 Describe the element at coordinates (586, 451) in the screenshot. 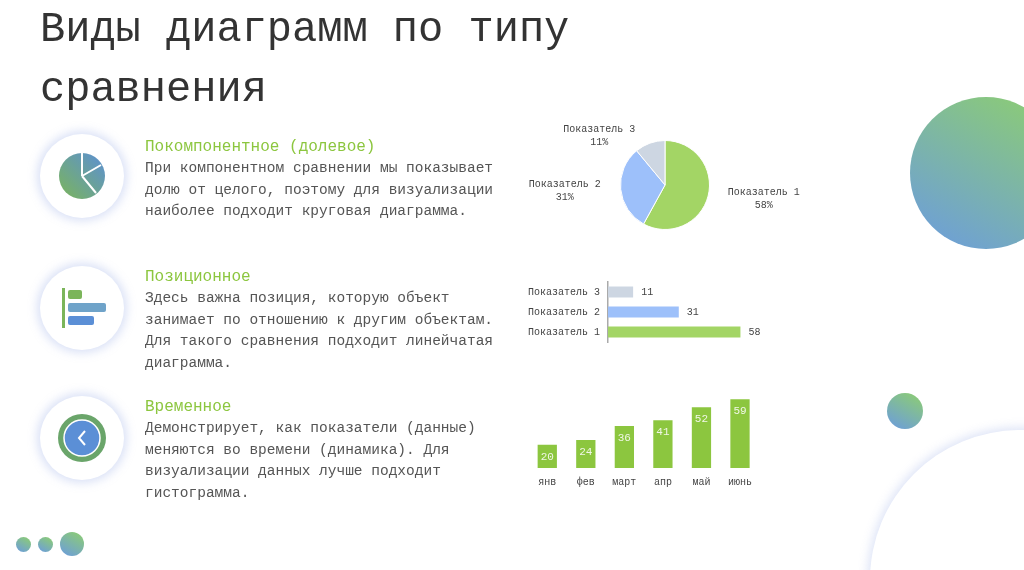

I see `data-label: 24` at that location.